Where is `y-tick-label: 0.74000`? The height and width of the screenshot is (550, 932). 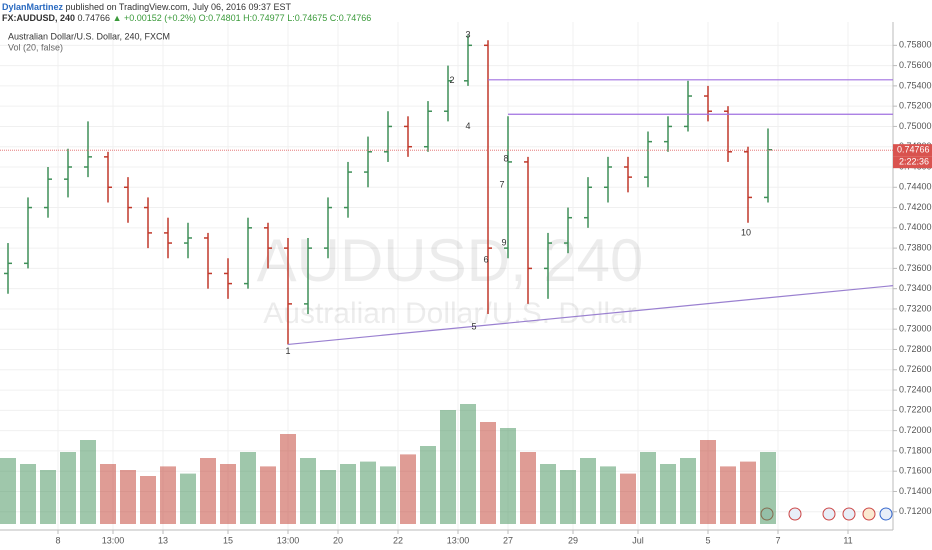 y-tick-label: 0.74000 is located at coordinates (915, 227).